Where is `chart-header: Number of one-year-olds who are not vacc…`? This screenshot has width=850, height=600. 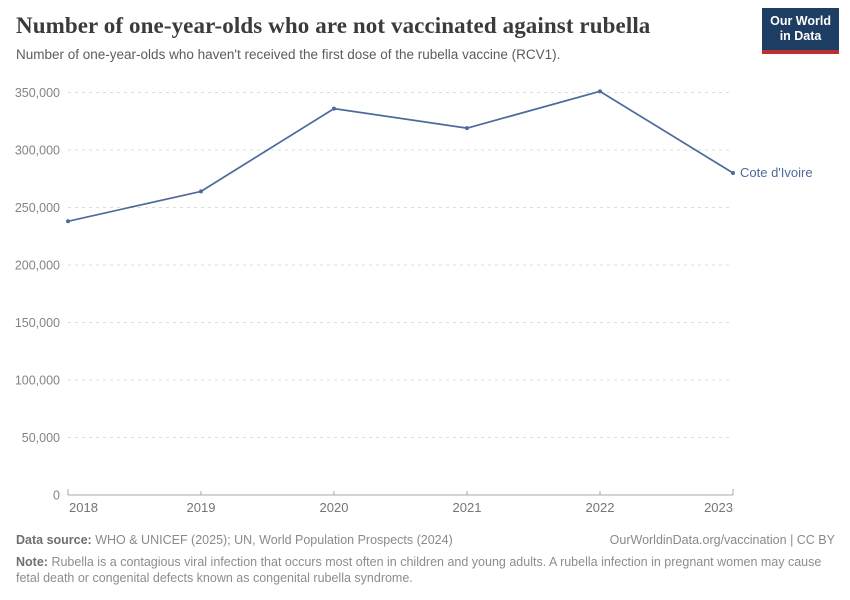
chart-header: Number of one-year-olds who are not vacc… is located at coordinates (378, 37).